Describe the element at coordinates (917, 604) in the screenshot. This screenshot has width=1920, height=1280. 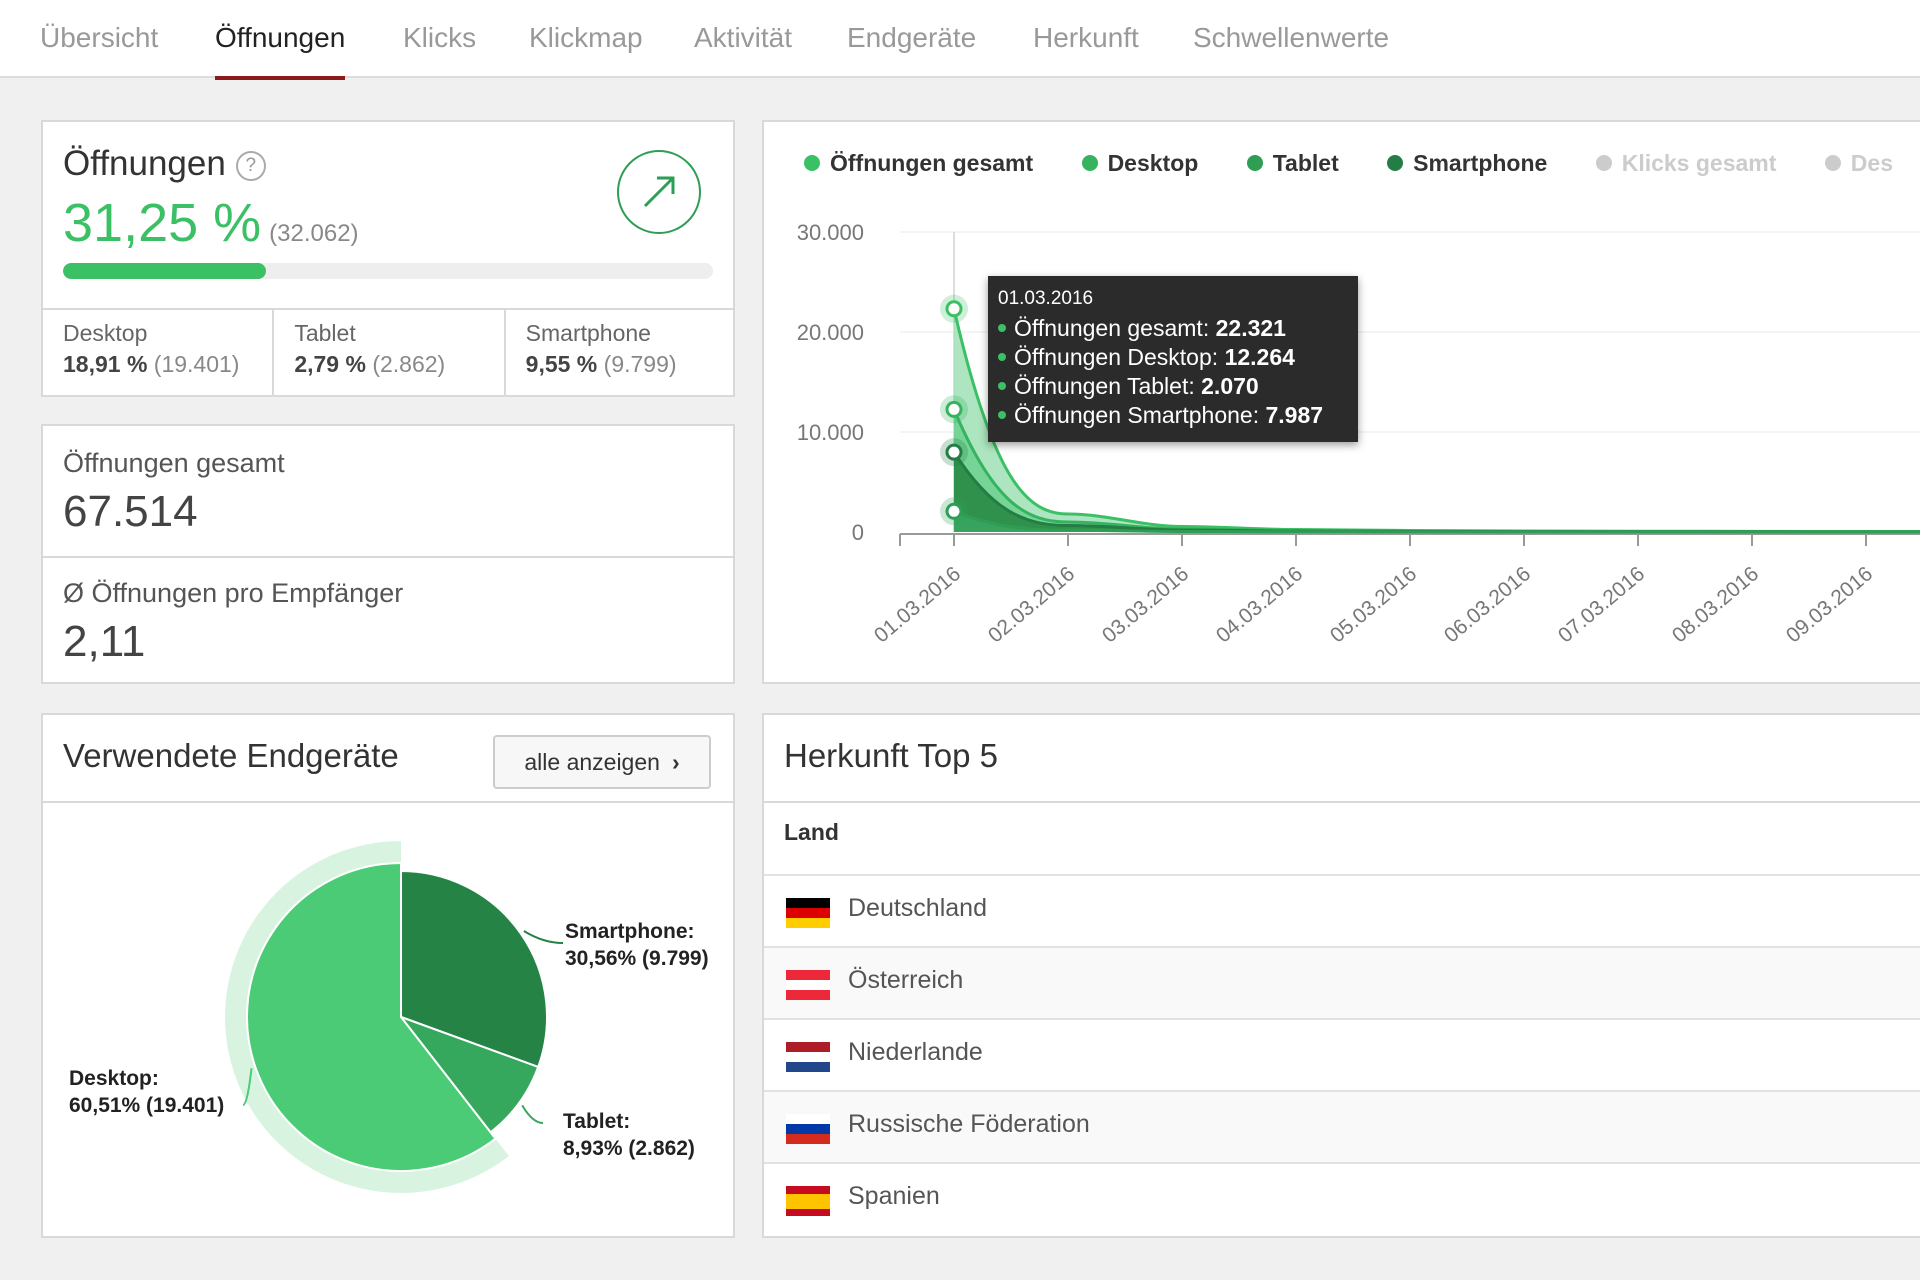
I see `x-tick-label: 01.03.2016` at that location.